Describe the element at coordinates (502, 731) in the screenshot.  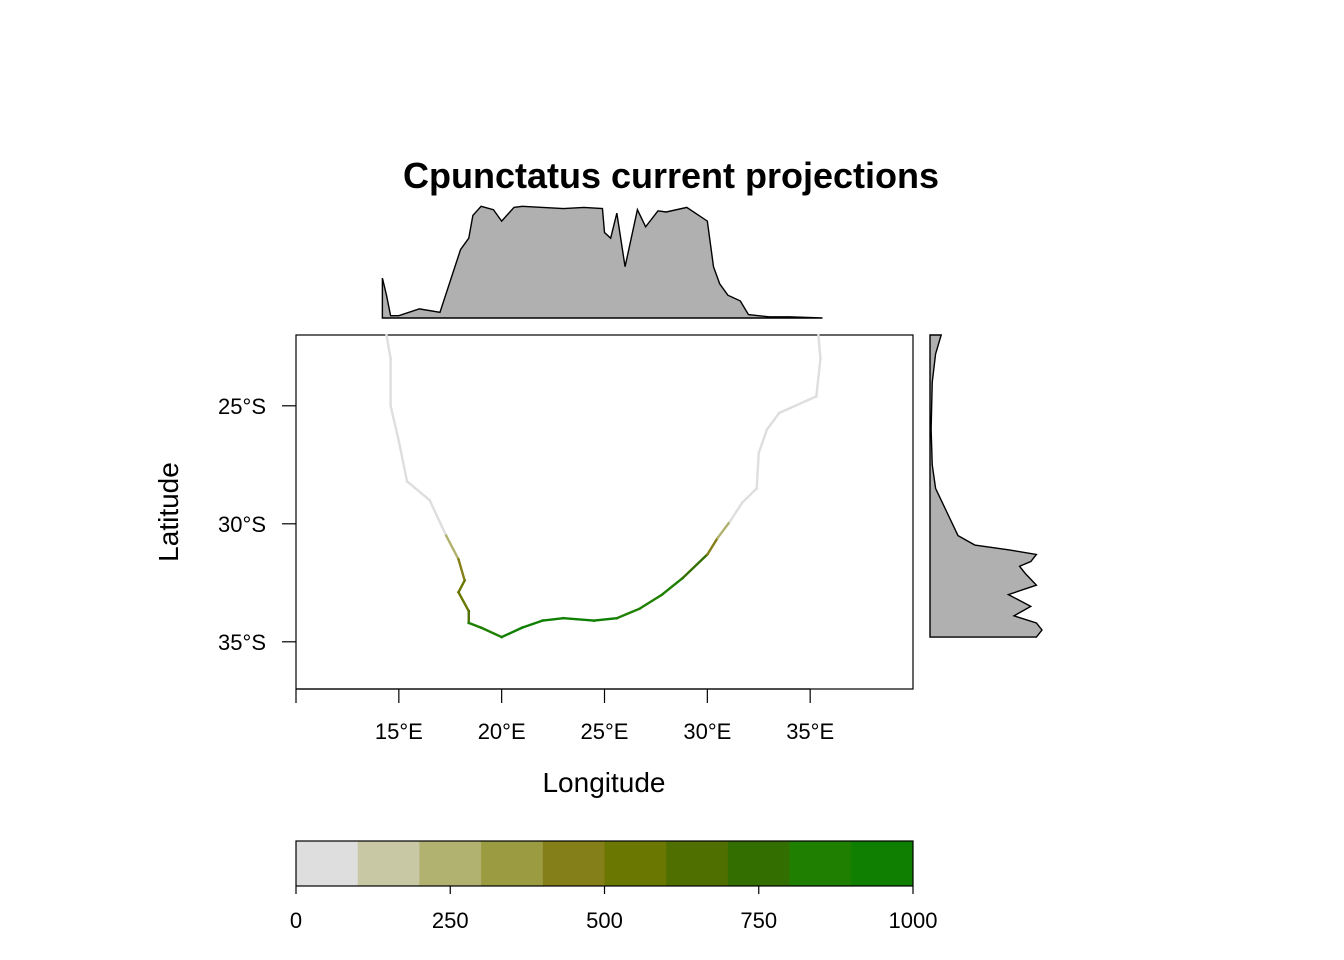
I see `x-tick-label: 20°E` at that location.